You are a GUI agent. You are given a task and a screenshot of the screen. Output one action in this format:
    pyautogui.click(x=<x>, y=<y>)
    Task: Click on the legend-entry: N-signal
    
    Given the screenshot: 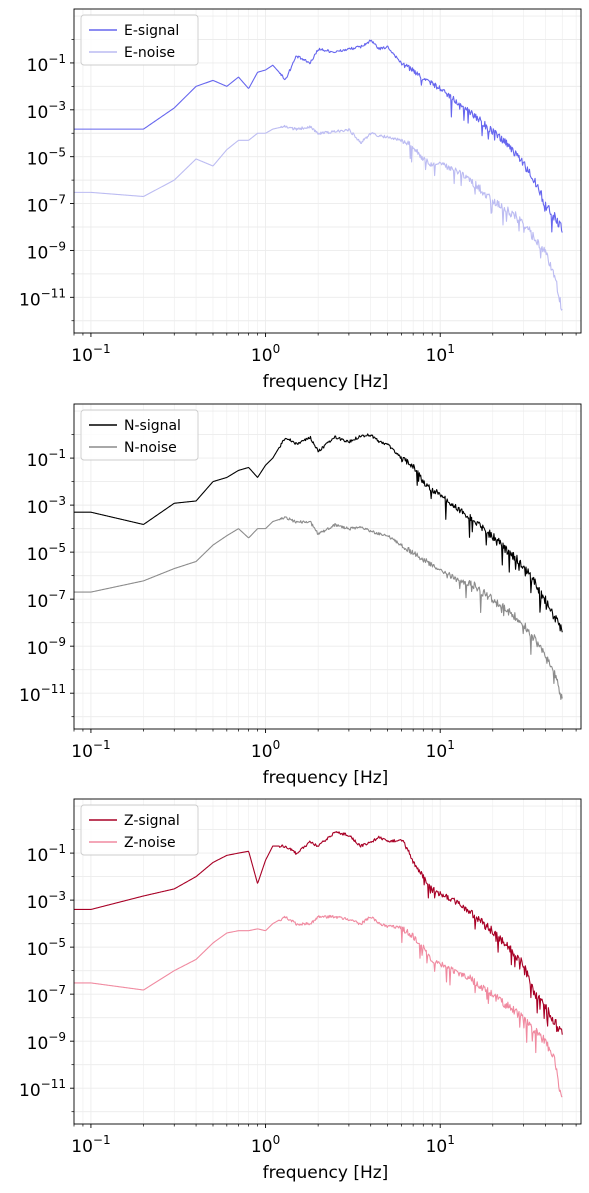 What is the action you would take?
    pyautogui.click(x=152, y=426)
    